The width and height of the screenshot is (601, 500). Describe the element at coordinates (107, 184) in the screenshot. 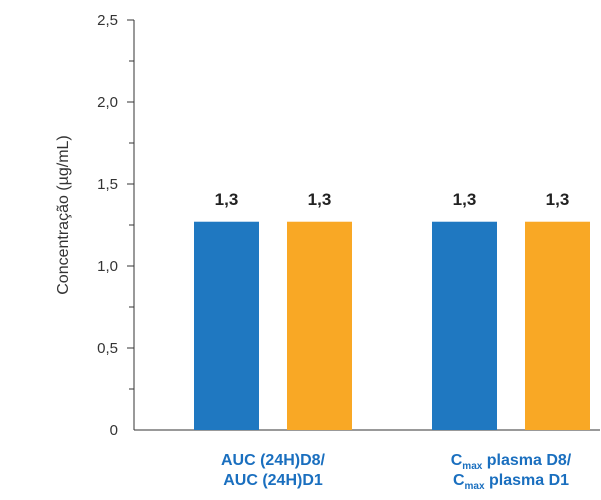

I see `y-tick-label: 1,5` at that location.